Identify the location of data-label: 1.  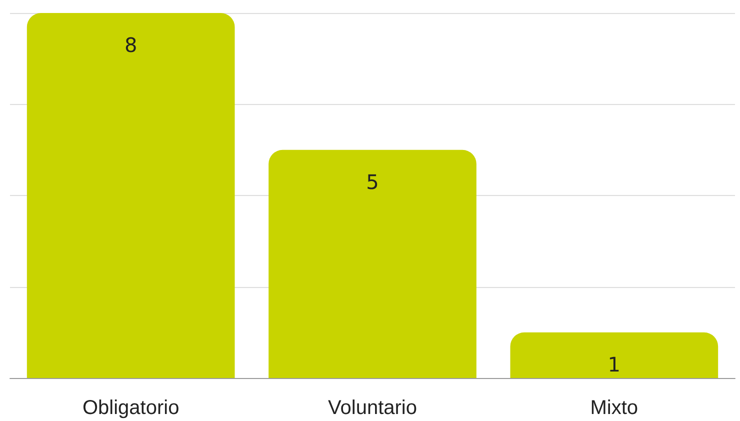
(614, 364).